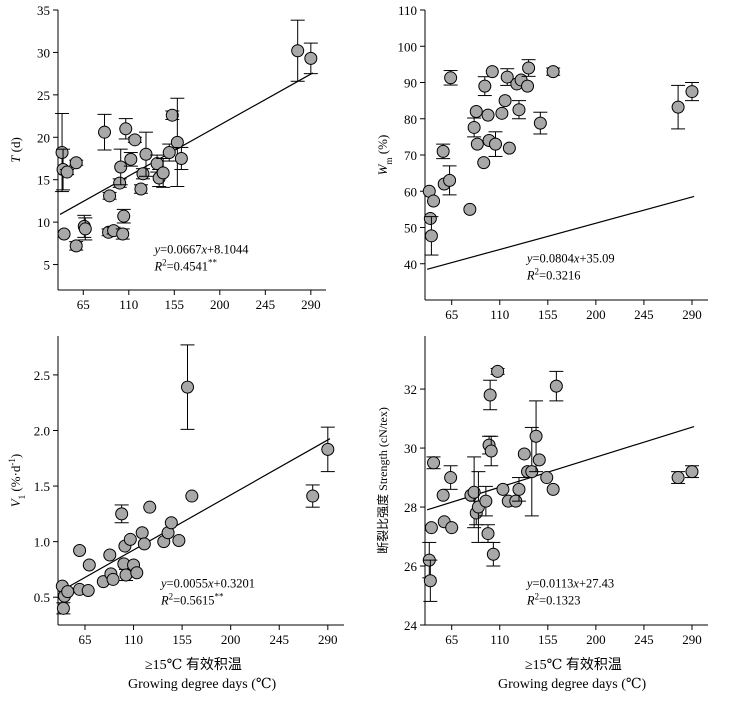 The height and width of the screenshot is (702, 732). Describe the element at coordinates (42, 542) in the screenshot. I see `y-tick-label: 1.0` at that location.